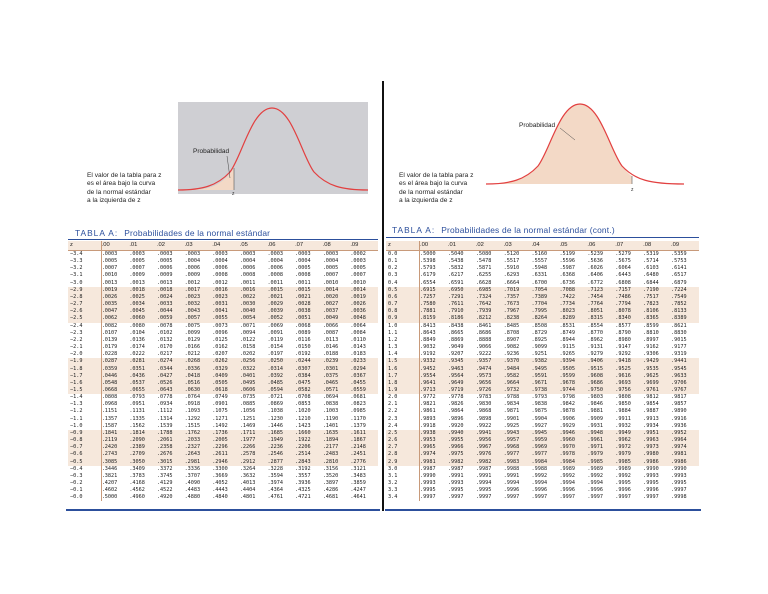  What do you see at coordinates (489, 441) in the screenshot?
I see `probability-cell: .9956` at bounding box center [489, 441].